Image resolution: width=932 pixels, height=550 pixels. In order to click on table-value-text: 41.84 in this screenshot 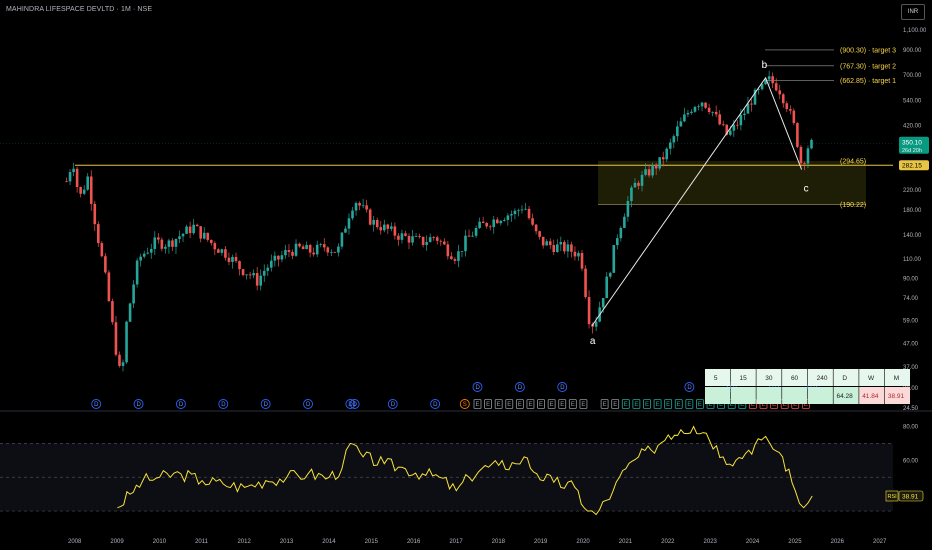, I will do `click(870, 396)`.